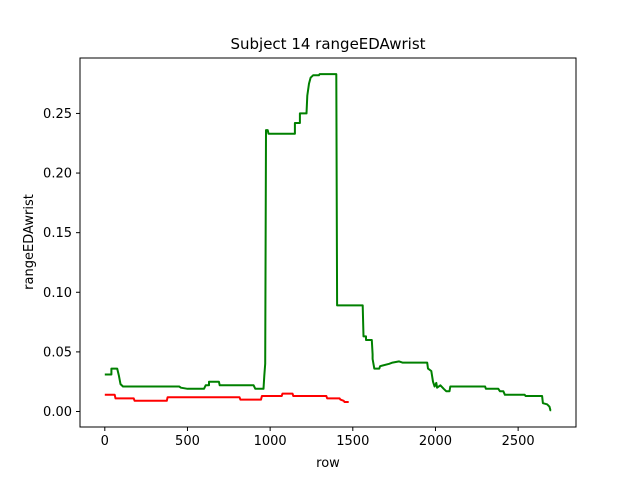 This screenshot has width=640, height=480. What do you see at coordinates (57, 293) in the screenshot?
I see `y-tick-label: 0.10` at bounding box center [57, 293].